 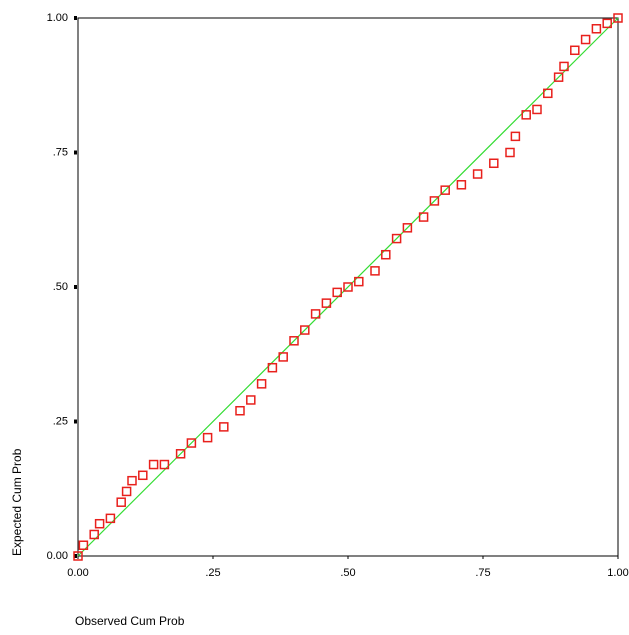 I want to click on x-tick-label: .25, so click(x=212, y=573).